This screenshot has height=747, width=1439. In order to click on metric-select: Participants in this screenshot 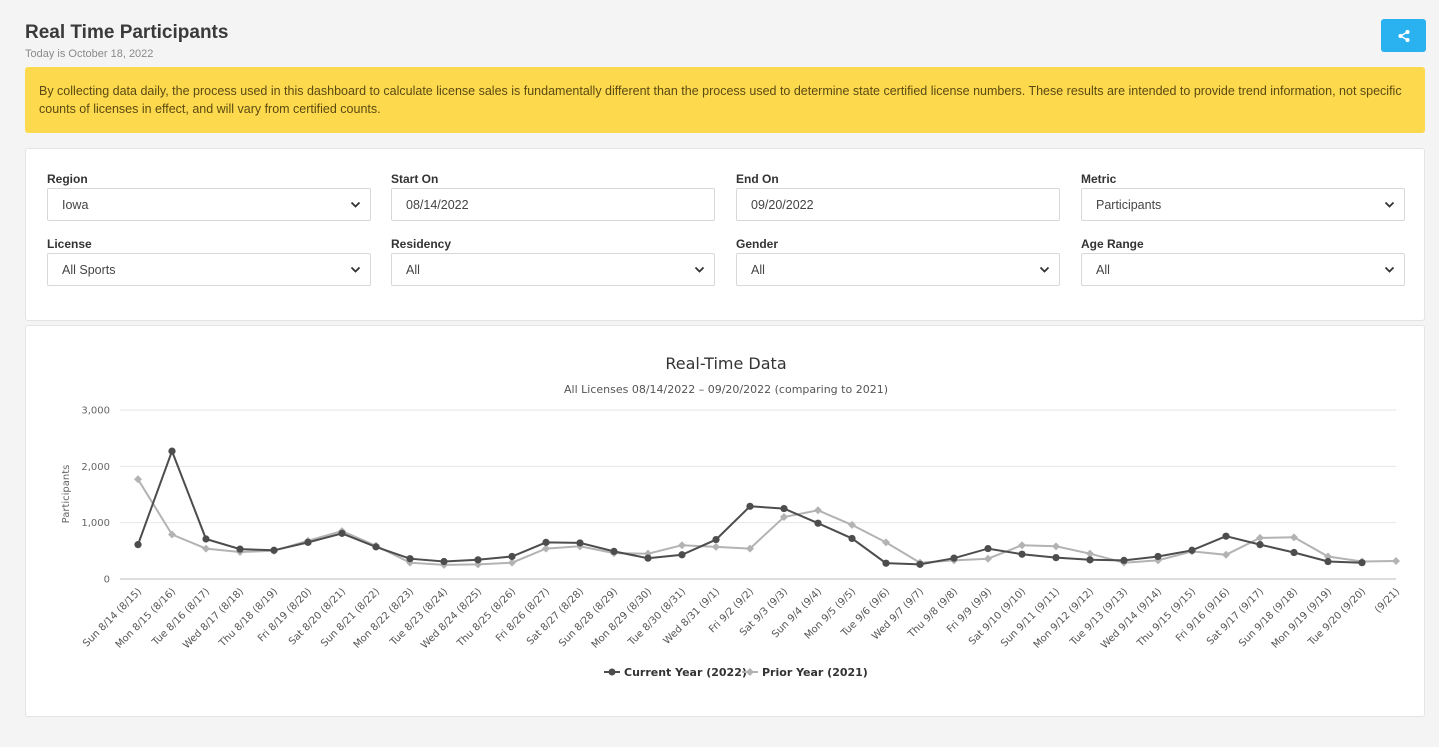, I will do `click(1243, 204)`.